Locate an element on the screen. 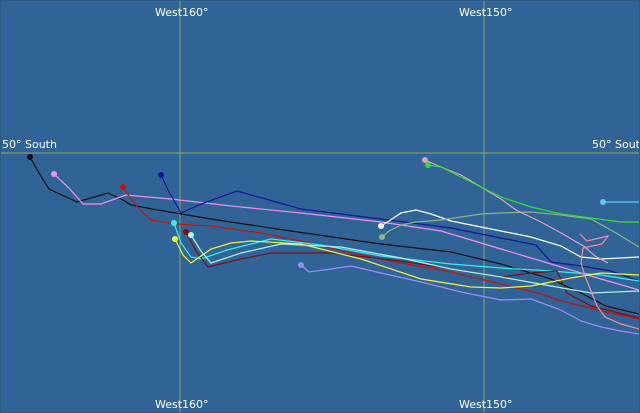 This screenshot has width=640, height=413. track-lavender is located at coordinates (469, 299).